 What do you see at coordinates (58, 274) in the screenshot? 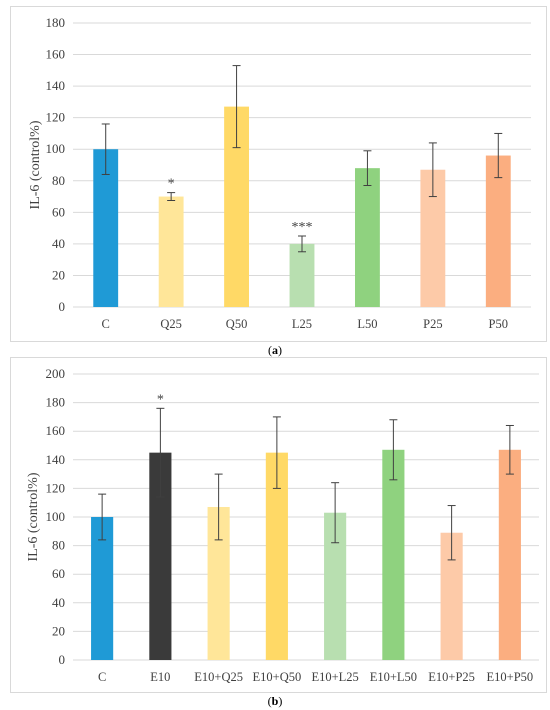
I see `chart-a-y-tick-label: 20` at bounding box center [58, 274].